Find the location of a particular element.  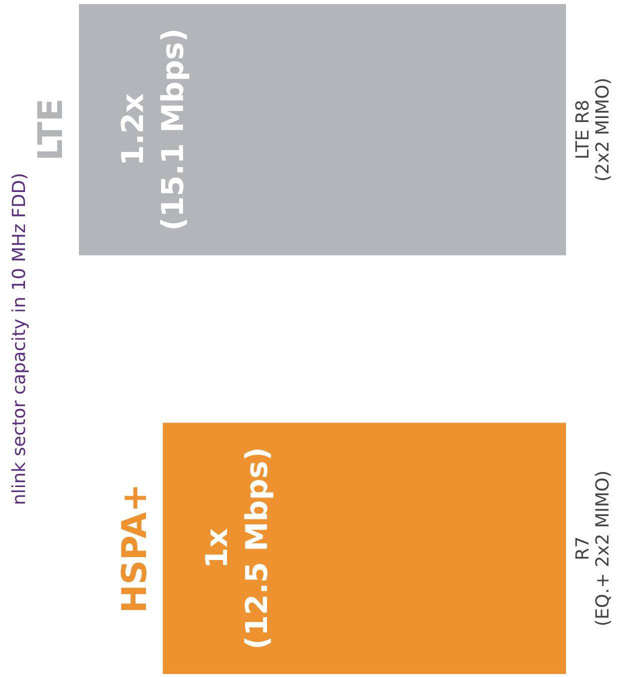

text: nlink sector capacity in 10 MHz FDD) is located at coordinates (19, 339).